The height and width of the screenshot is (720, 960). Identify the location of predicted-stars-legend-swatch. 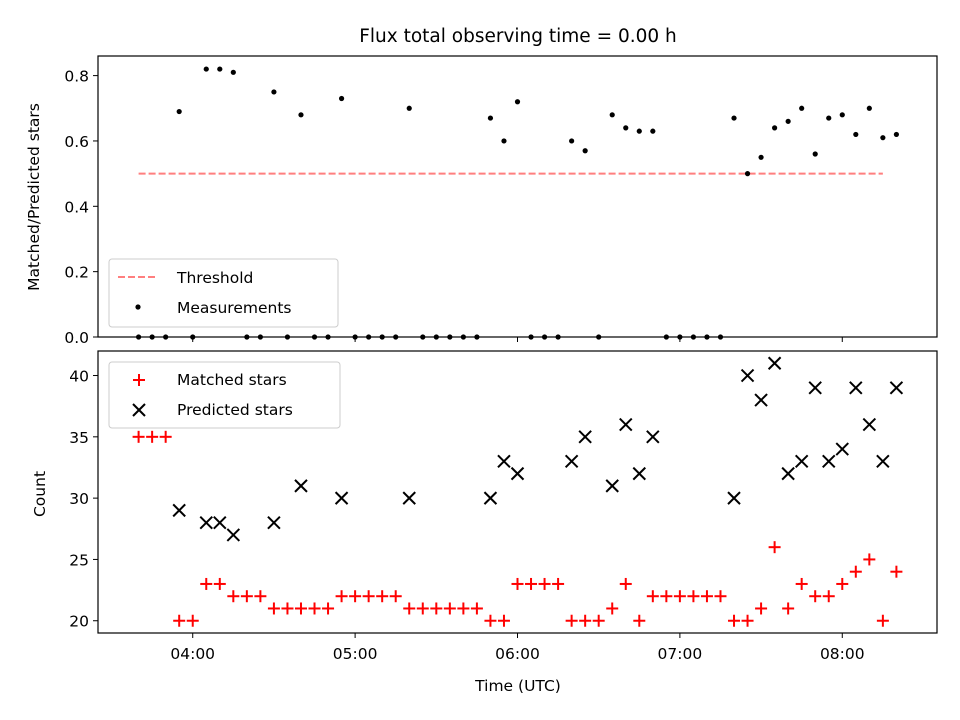
(139, 410).